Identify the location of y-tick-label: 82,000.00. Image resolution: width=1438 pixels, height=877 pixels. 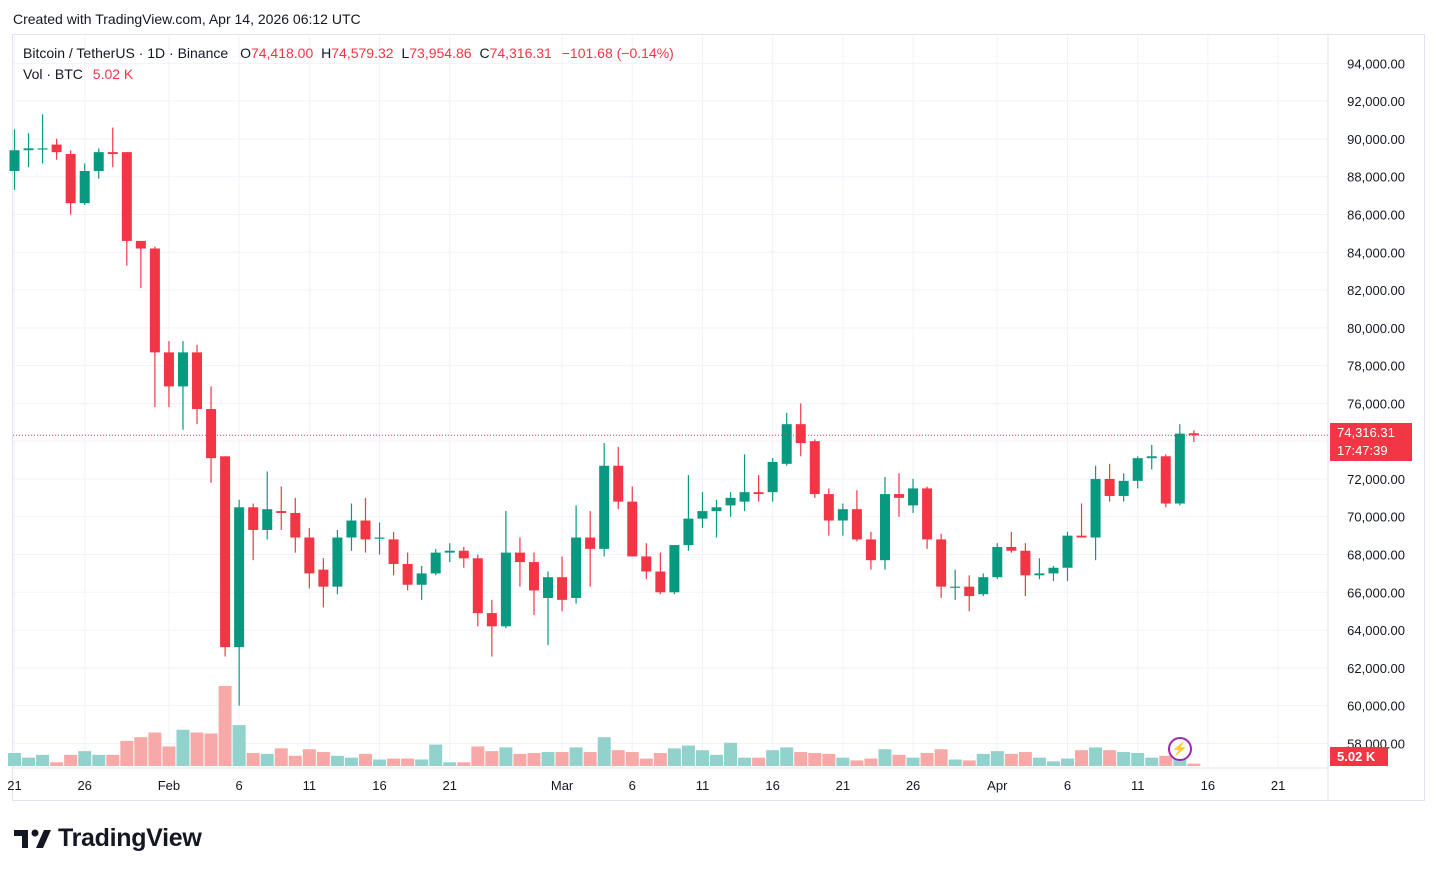
(1376, 290).